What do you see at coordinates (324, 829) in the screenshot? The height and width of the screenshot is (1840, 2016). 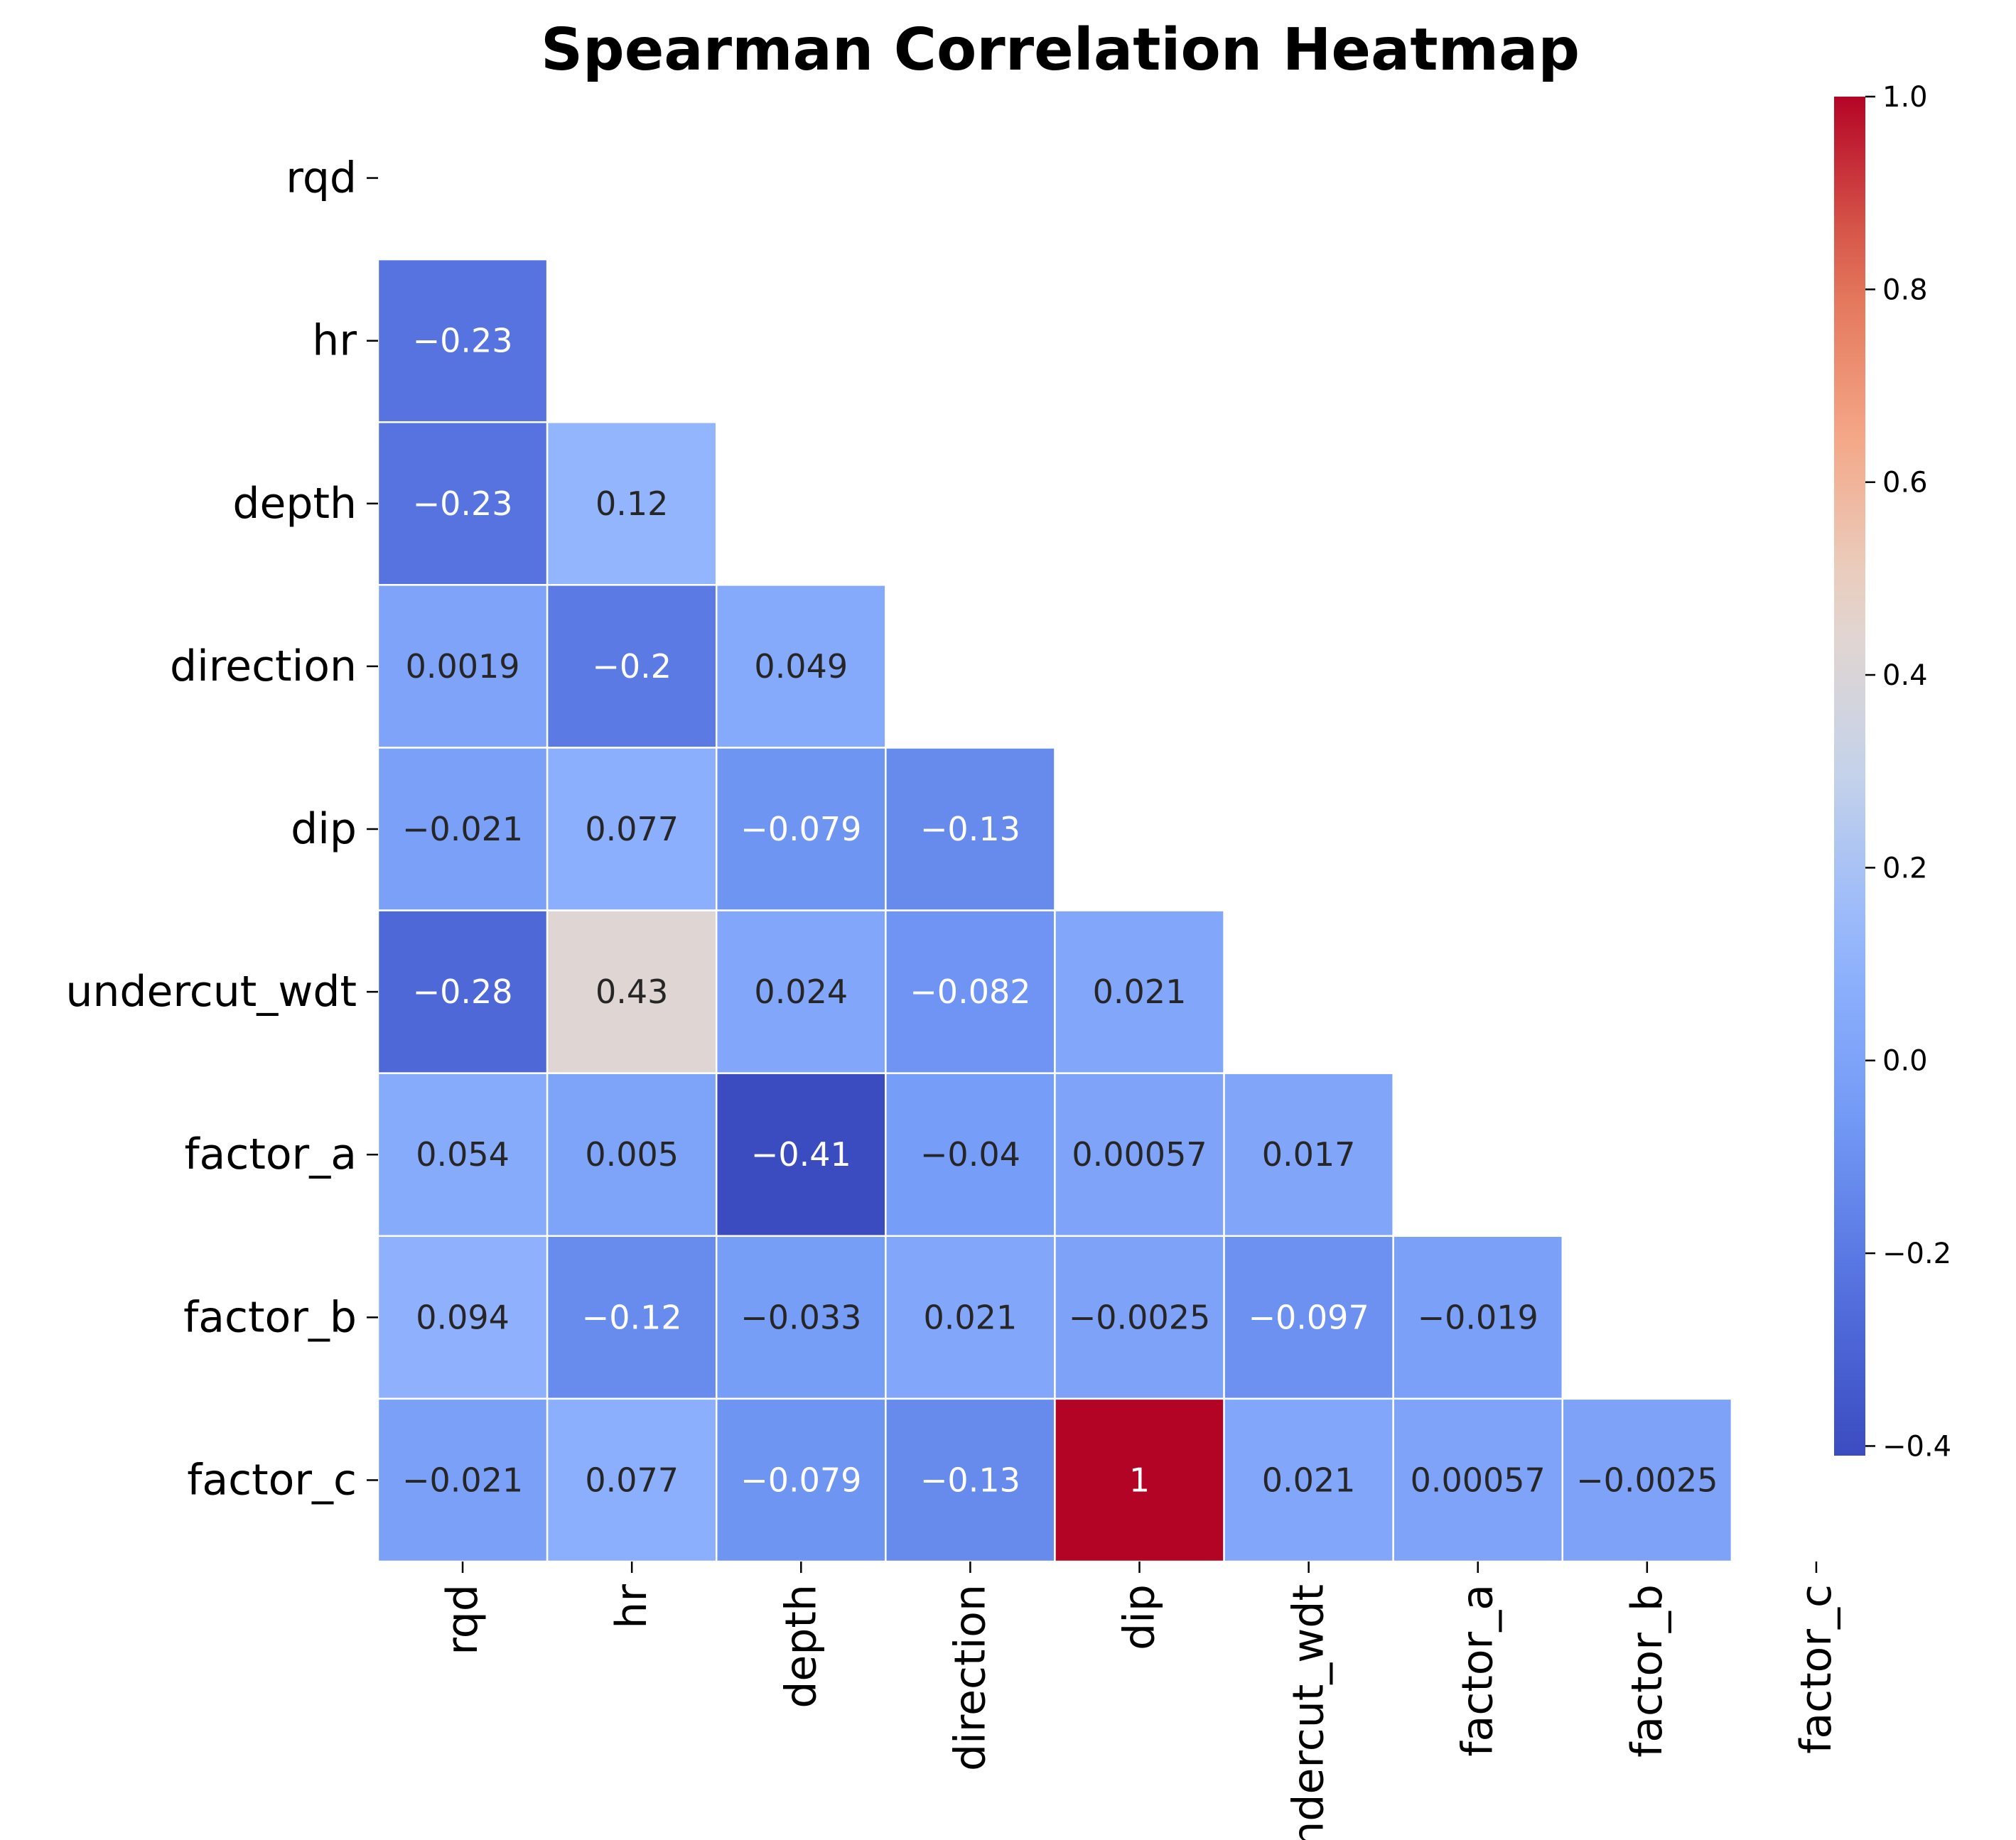 I see `y-tick-label: dip` at bounding box center [324, 829].